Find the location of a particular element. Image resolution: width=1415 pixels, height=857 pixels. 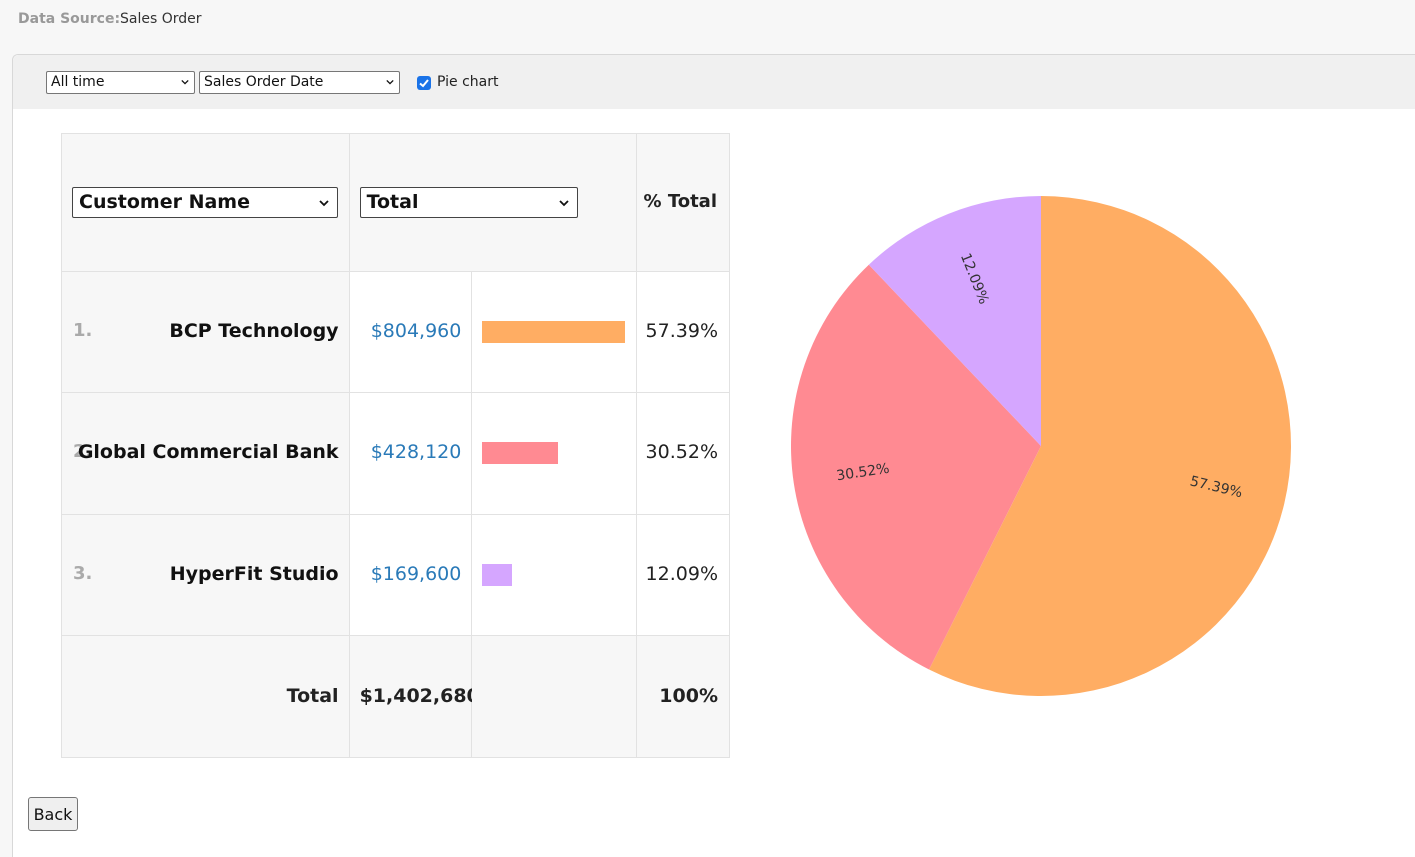

row-value-link: $169,600 is located at coordinates (416, 573).